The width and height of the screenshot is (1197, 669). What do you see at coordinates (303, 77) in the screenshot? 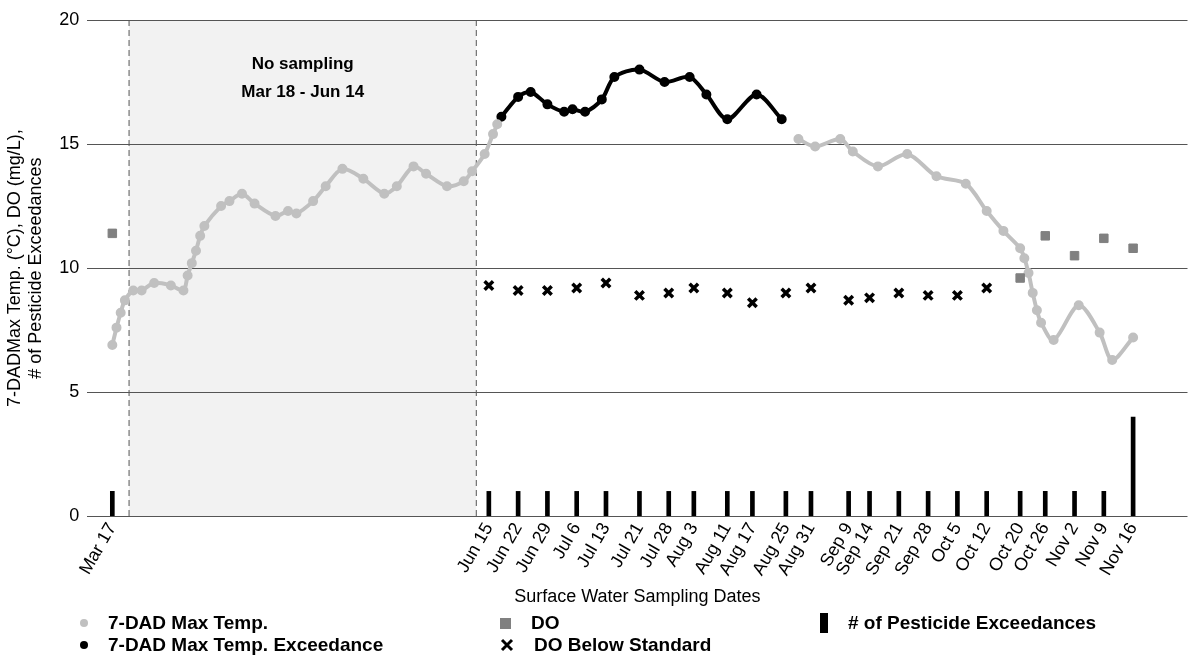
I see `band-label: No sampling Mar 18 - Jun 14` at bounding box center [303, 77].